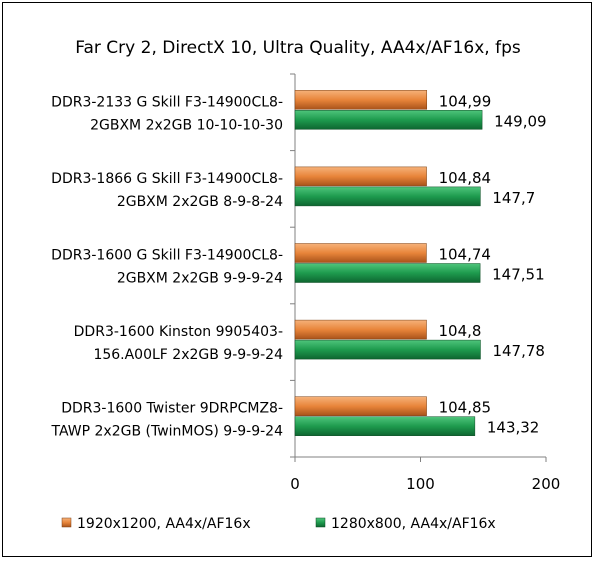 The width and height of the screenshot is (596, 561). Describe the element at coordinates (188, 355) in the screenshot. I see `category-label: 156.A00LF 2x2GB 9-9-9-24` at that location.